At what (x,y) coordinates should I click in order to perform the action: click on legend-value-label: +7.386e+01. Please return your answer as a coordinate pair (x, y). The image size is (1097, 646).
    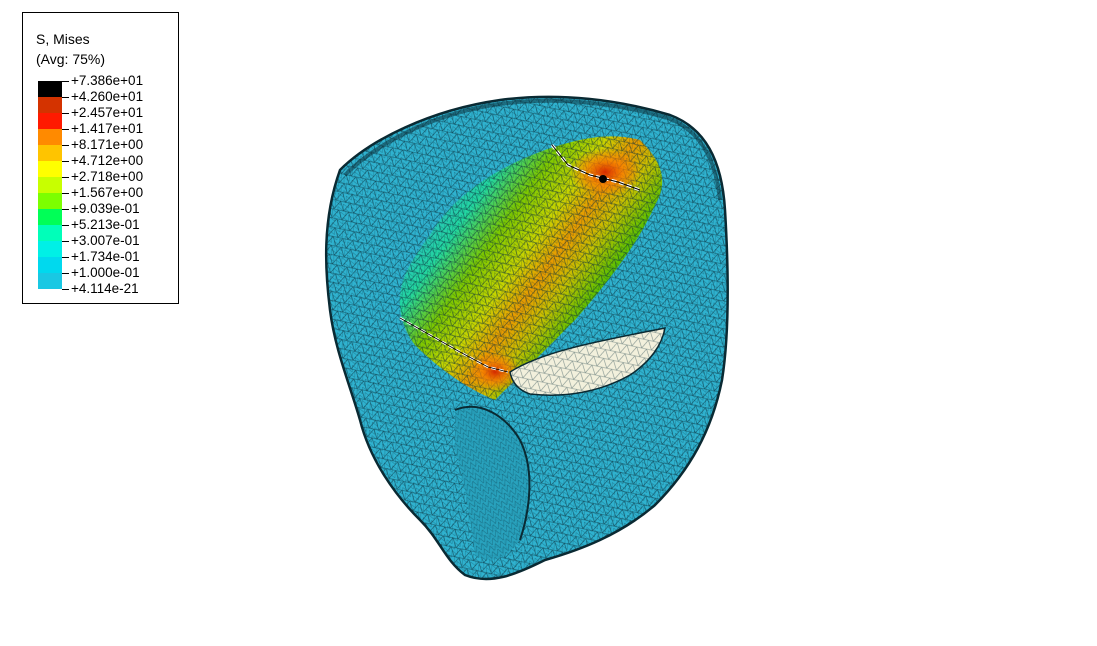
    Looking at the image, I should click on (107, 80).